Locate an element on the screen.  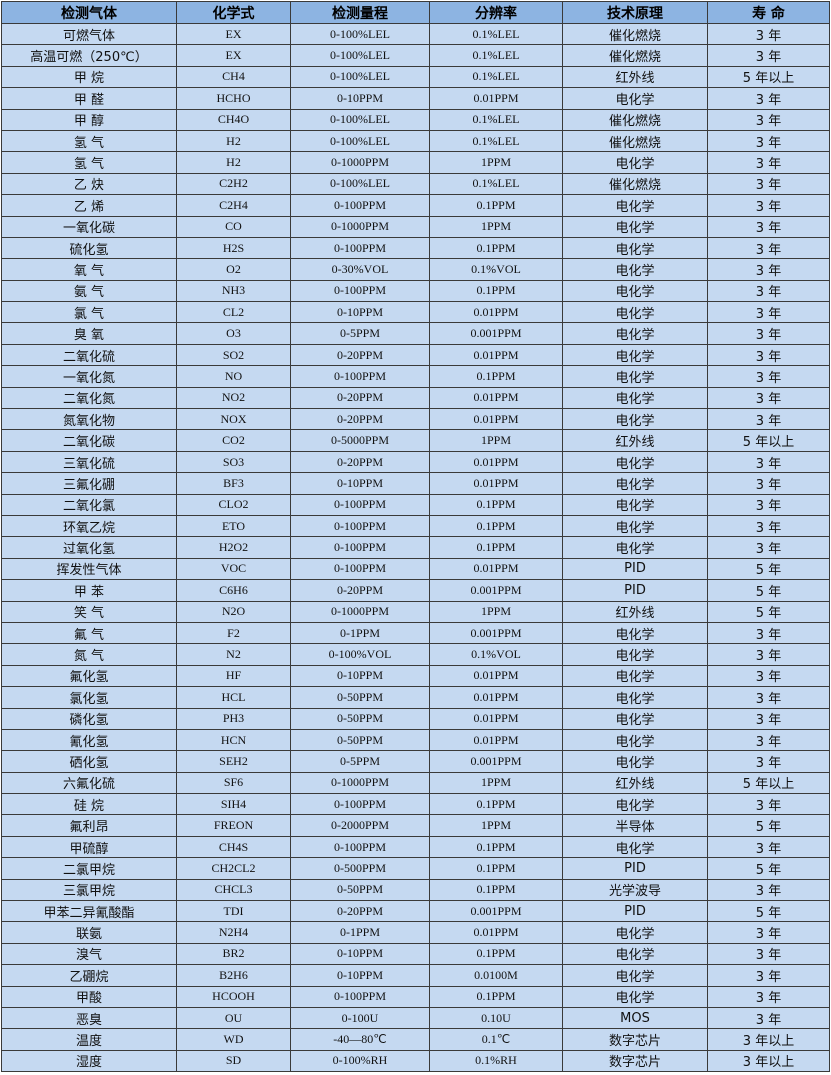
resolution-cell: 0.1%VOL is located at coordinates (496, 654).